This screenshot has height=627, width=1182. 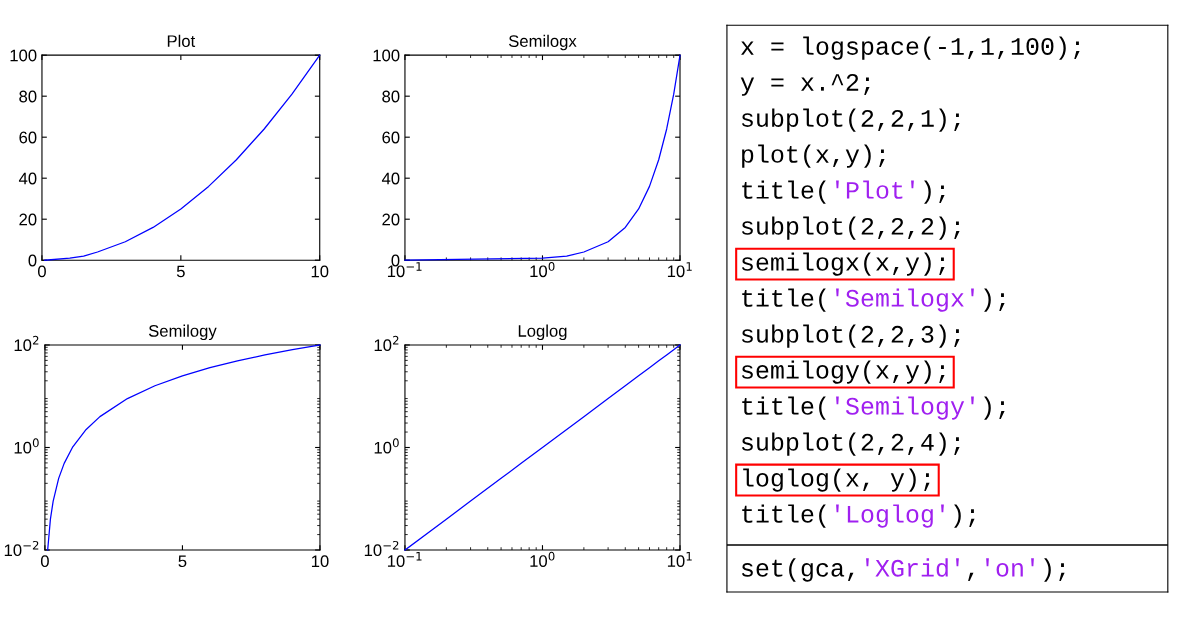 What do you see at coordinates (181, 41) in the screenshot?
I see `chart-title: Plot` at bounding box center [181, 41].